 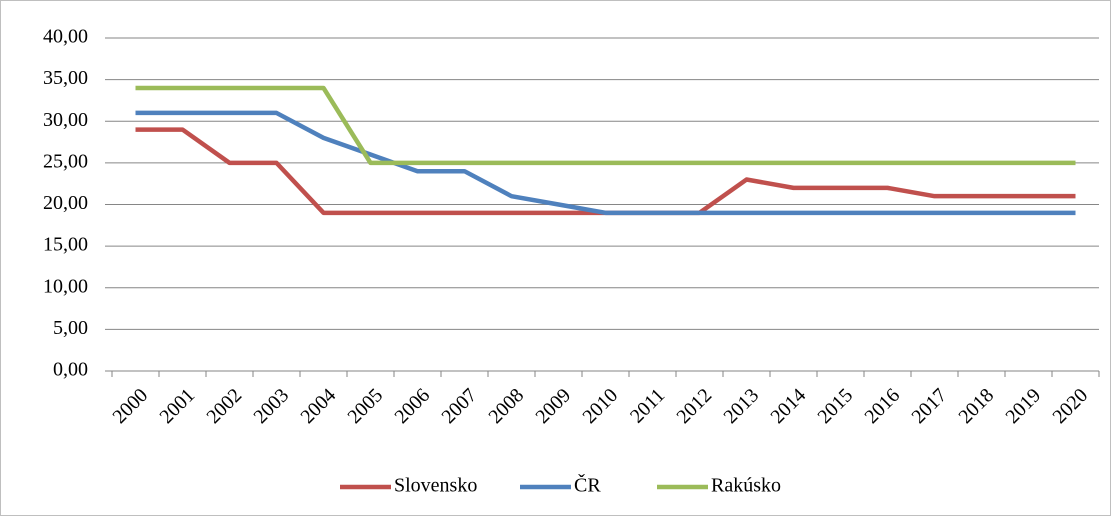 What do you see at coordinates (746, 486) in the screenshot?
I see `legend-label: Rakúsko` at bounding box center [746, 486].